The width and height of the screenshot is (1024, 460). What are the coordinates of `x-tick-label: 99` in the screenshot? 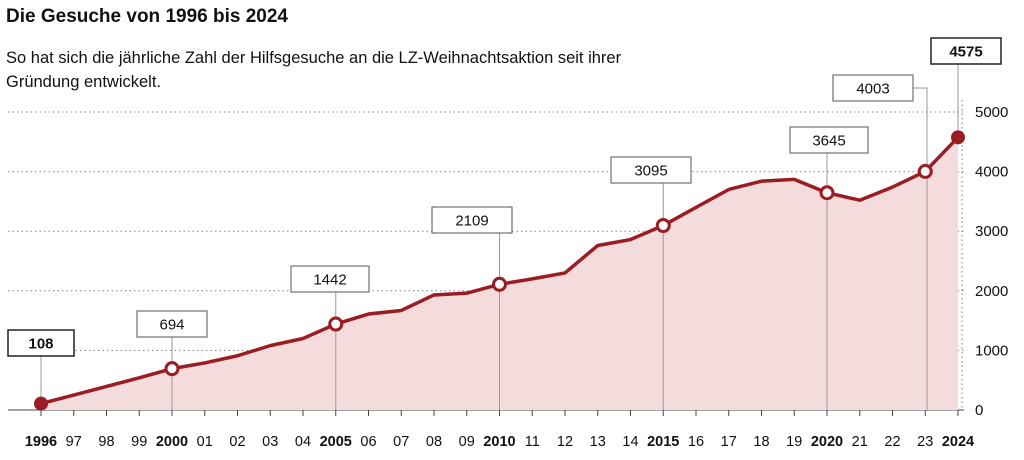 It's located at (139, 442).